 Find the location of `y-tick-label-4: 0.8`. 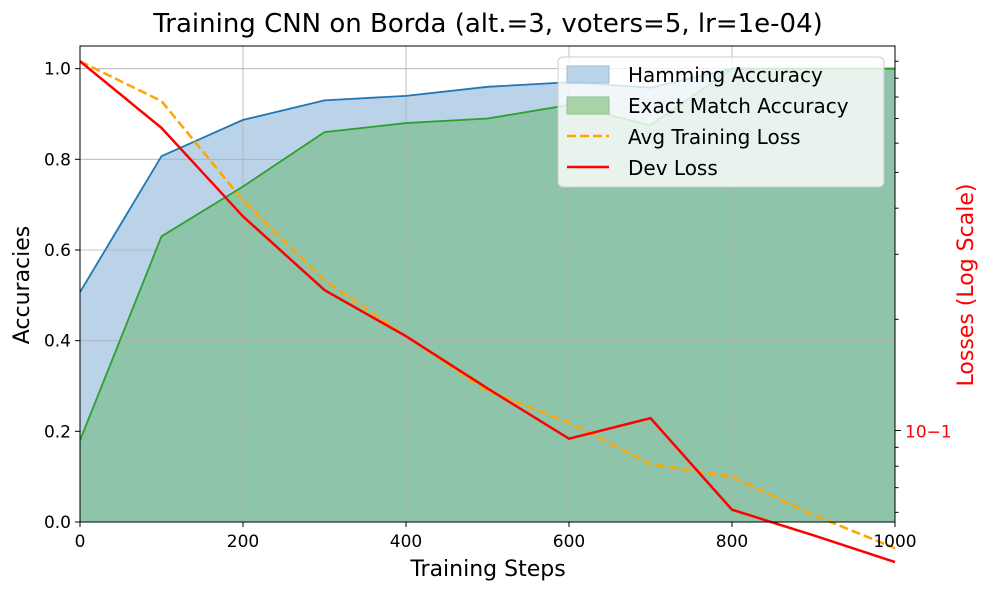

y-tick-label-4: 0.8 is located at coordinates (57, 160).